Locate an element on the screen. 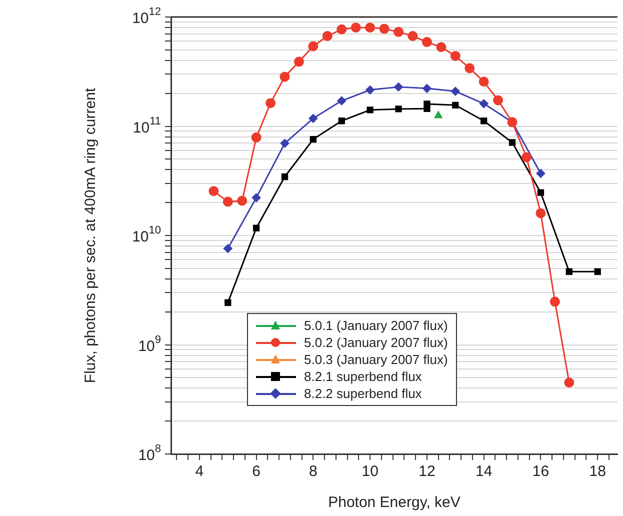  x-tick-label: 14 is located at coordinates (483, 471).